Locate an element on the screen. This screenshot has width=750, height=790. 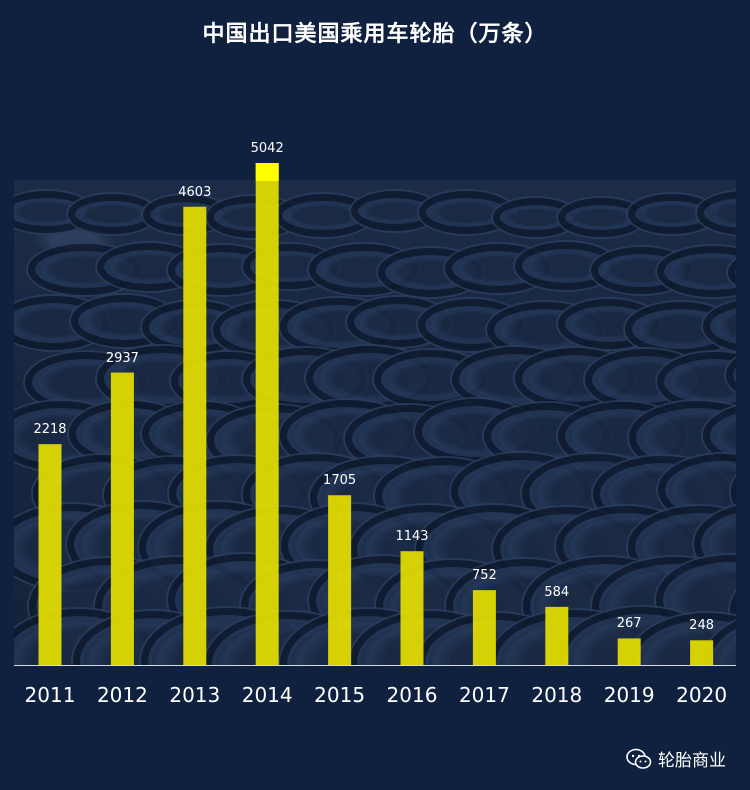
x-tick-label: 2018 is located at coordinates (557, 695).